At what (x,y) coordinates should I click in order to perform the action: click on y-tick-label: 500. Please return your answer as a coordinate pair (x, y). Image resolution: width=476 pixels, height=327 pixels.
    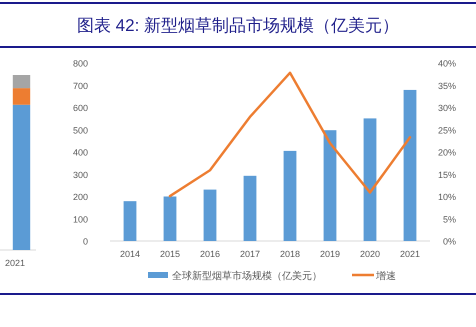
    Looking at the image, I should click on (80, 130).